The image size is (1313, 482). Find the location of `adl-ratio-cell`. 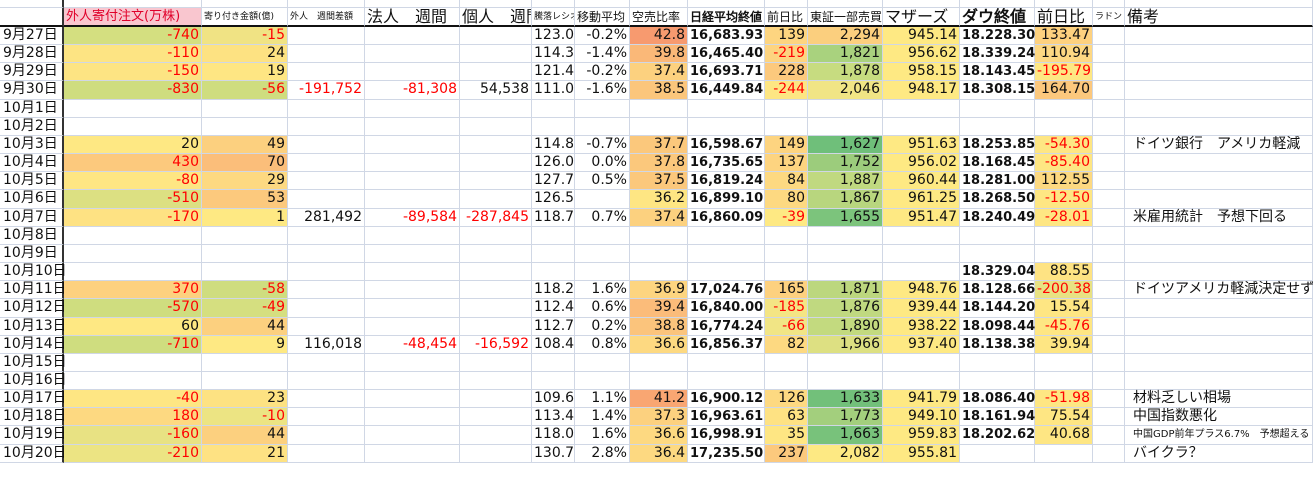

adl-ratio-cell is located at coordinates (553, 235).